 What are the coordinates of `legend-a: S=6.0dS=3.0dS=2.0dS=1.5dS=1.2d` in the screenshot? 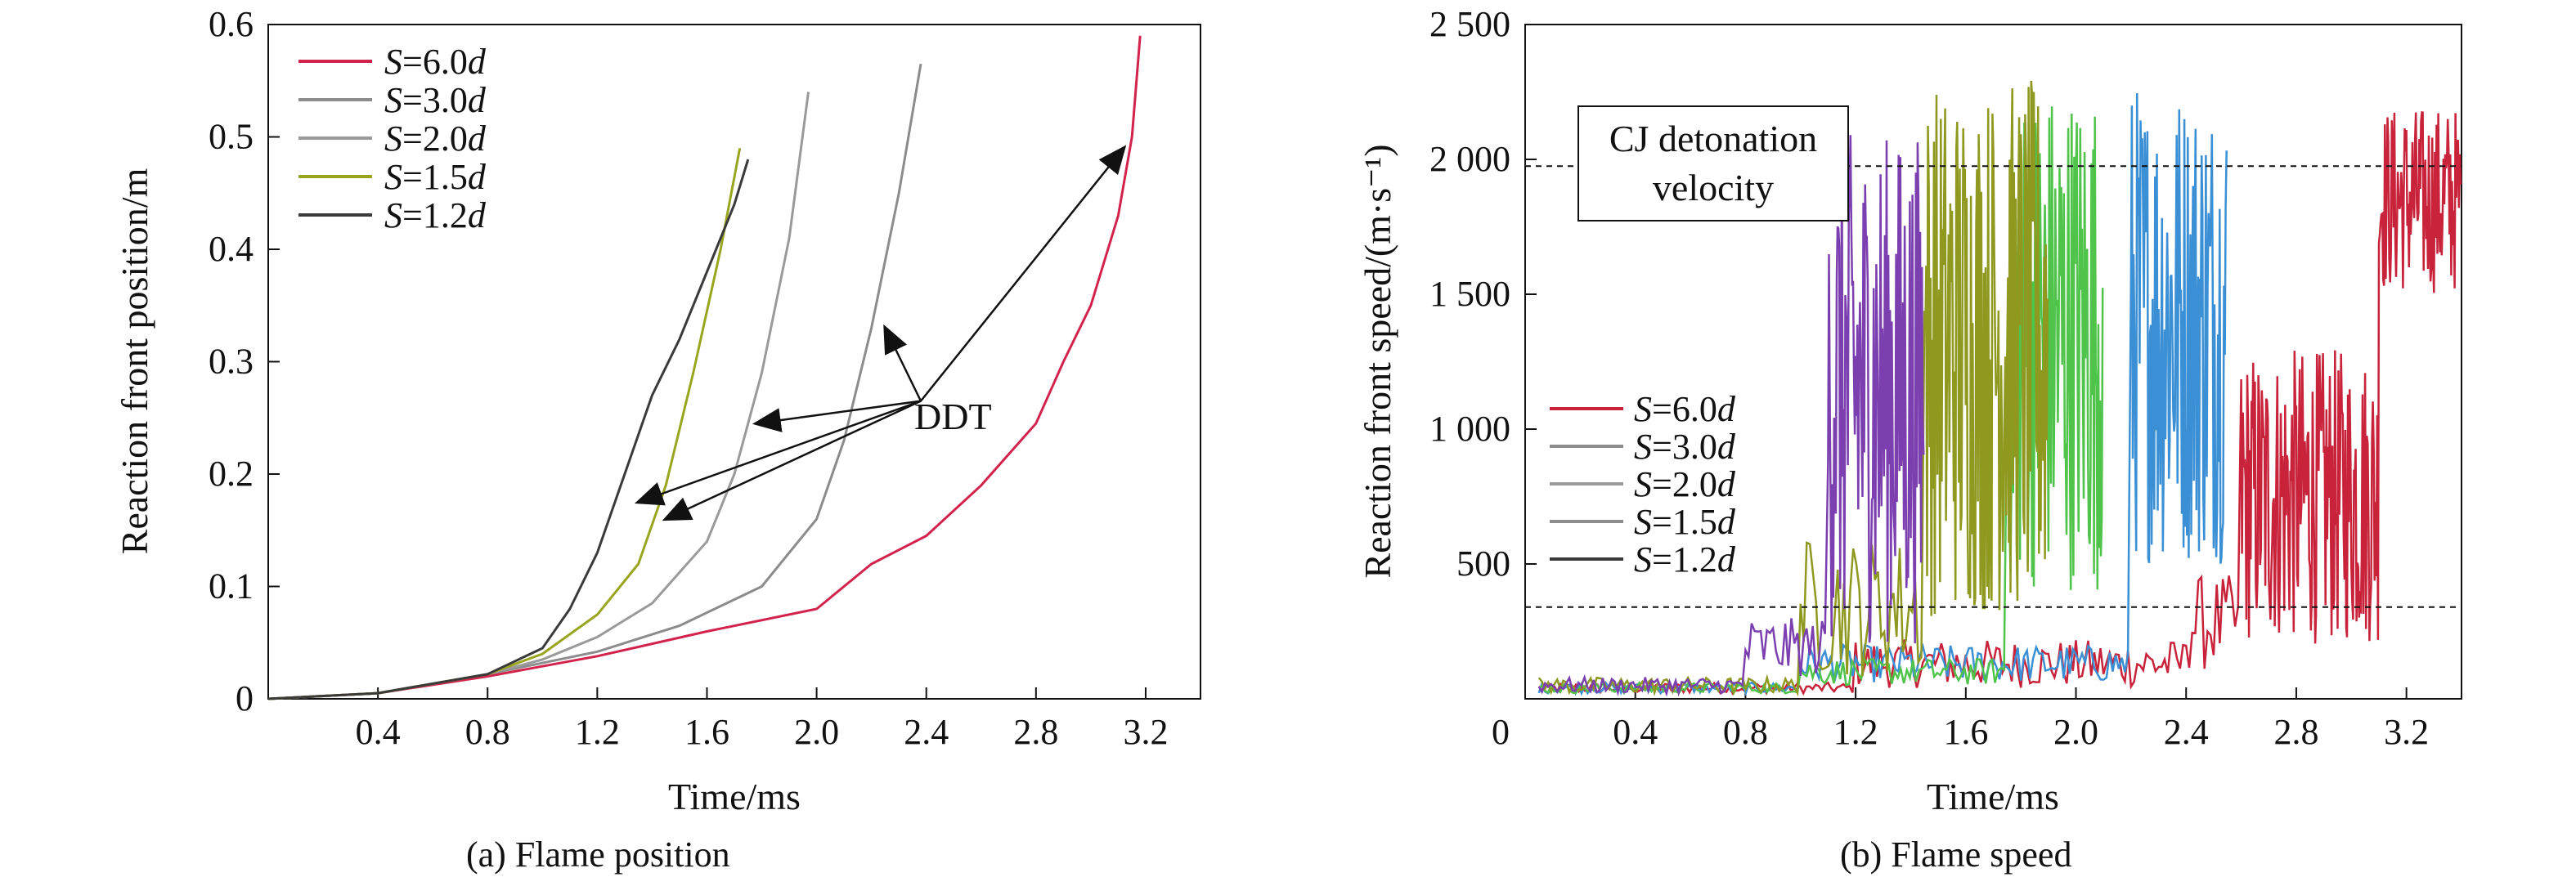 It's located at (392, 138).